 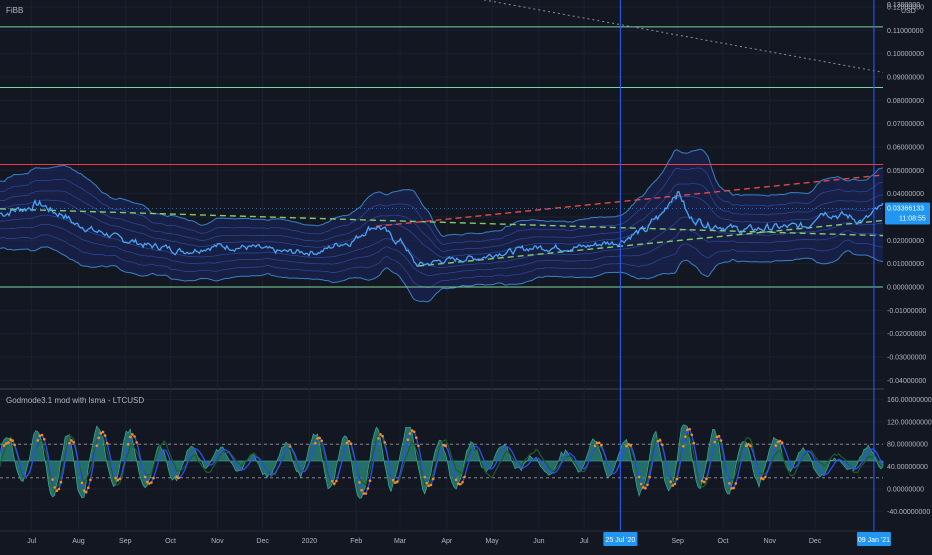 I want to click on time-axis-label: Sep, so click(x=677, y=541).